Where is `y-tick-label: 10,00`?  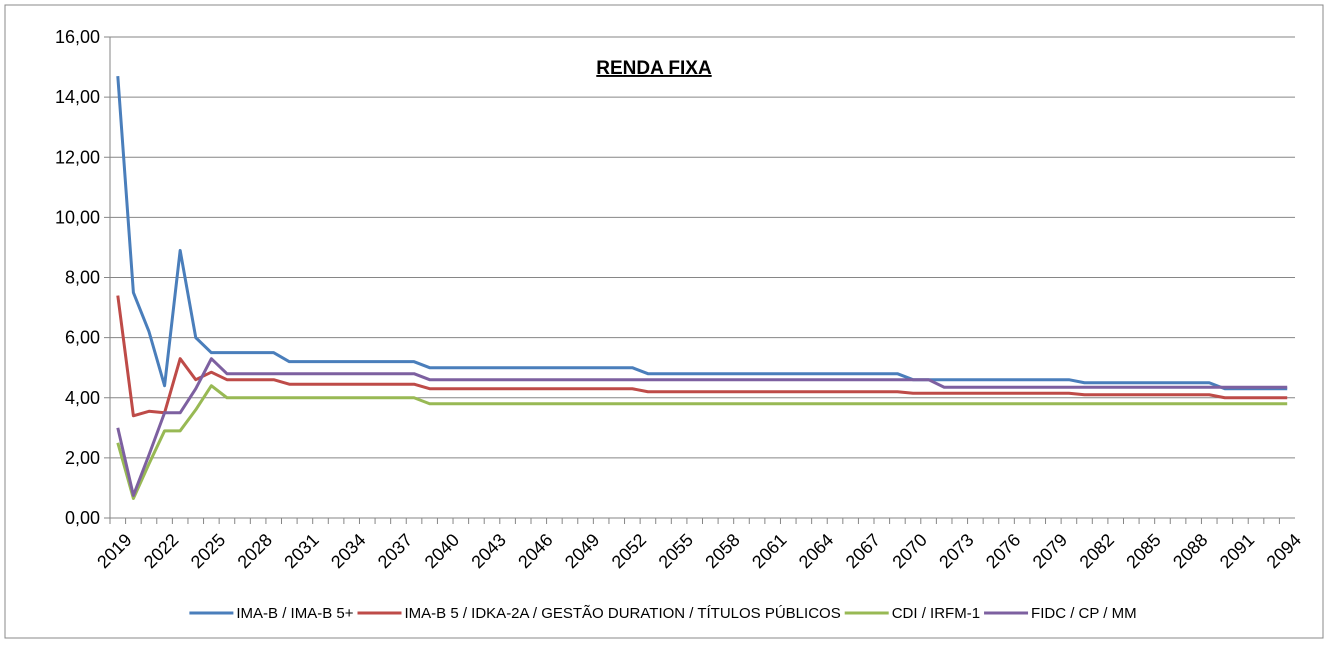 y-tick-label: 10,00 is located at coordinates (77, 217).